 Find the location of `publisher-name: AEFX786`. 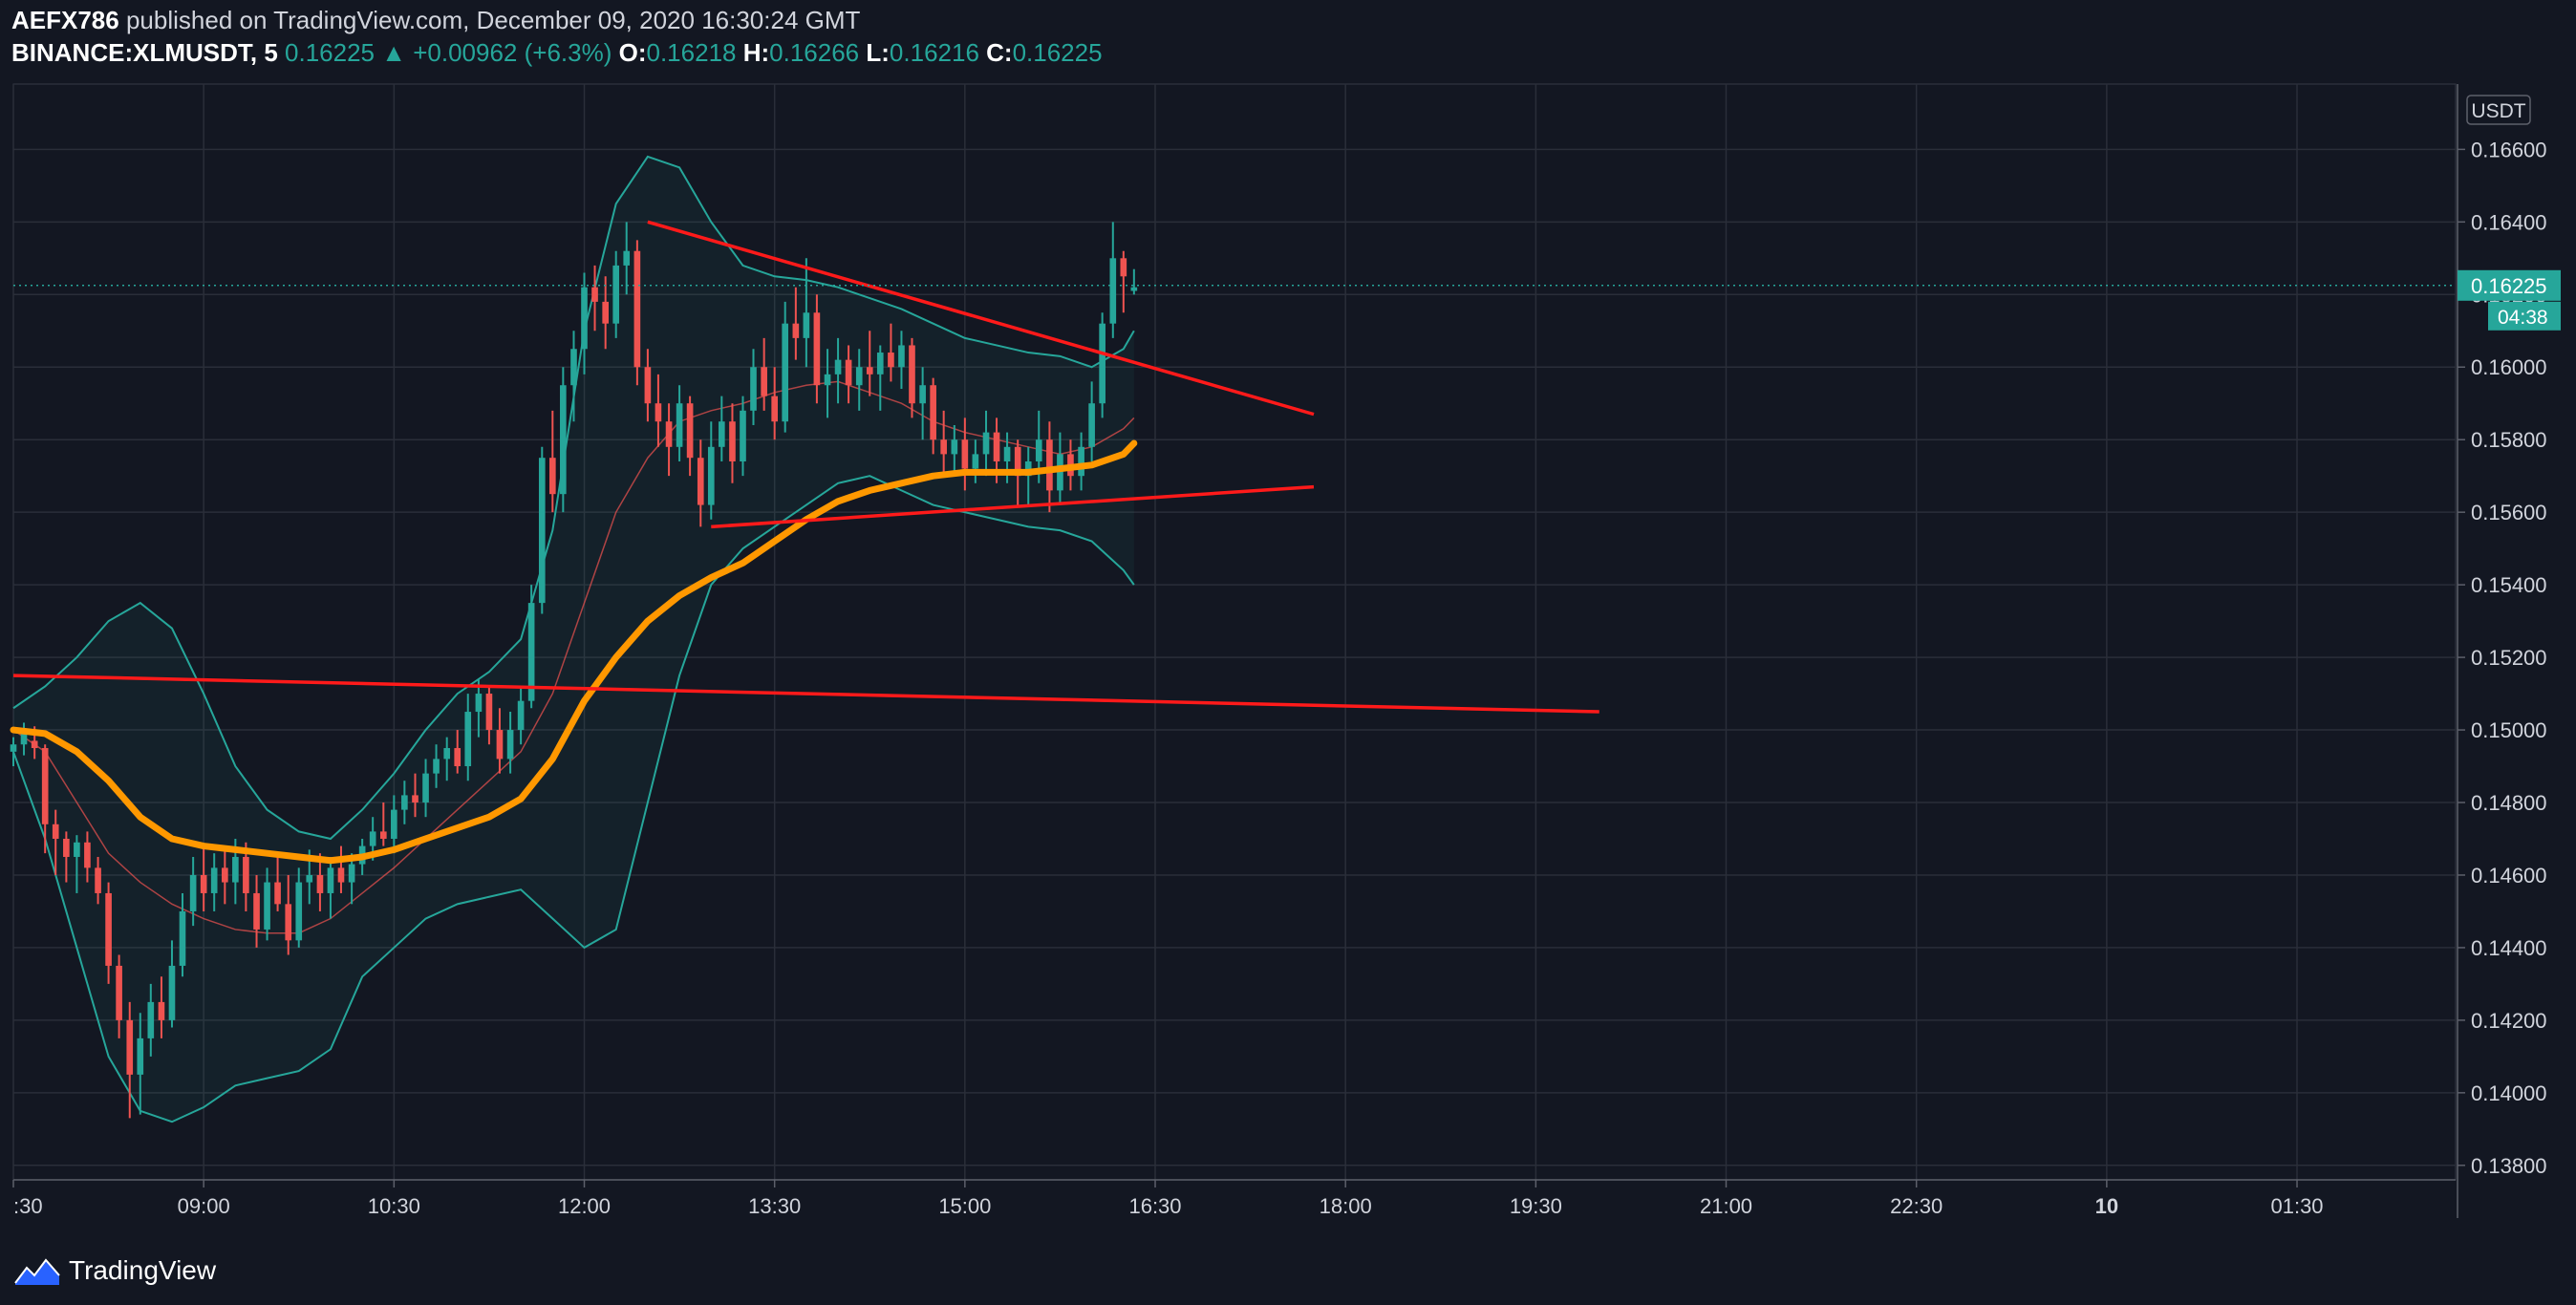

publisher-name: AEFX786 is located at coordinates (65, 20).